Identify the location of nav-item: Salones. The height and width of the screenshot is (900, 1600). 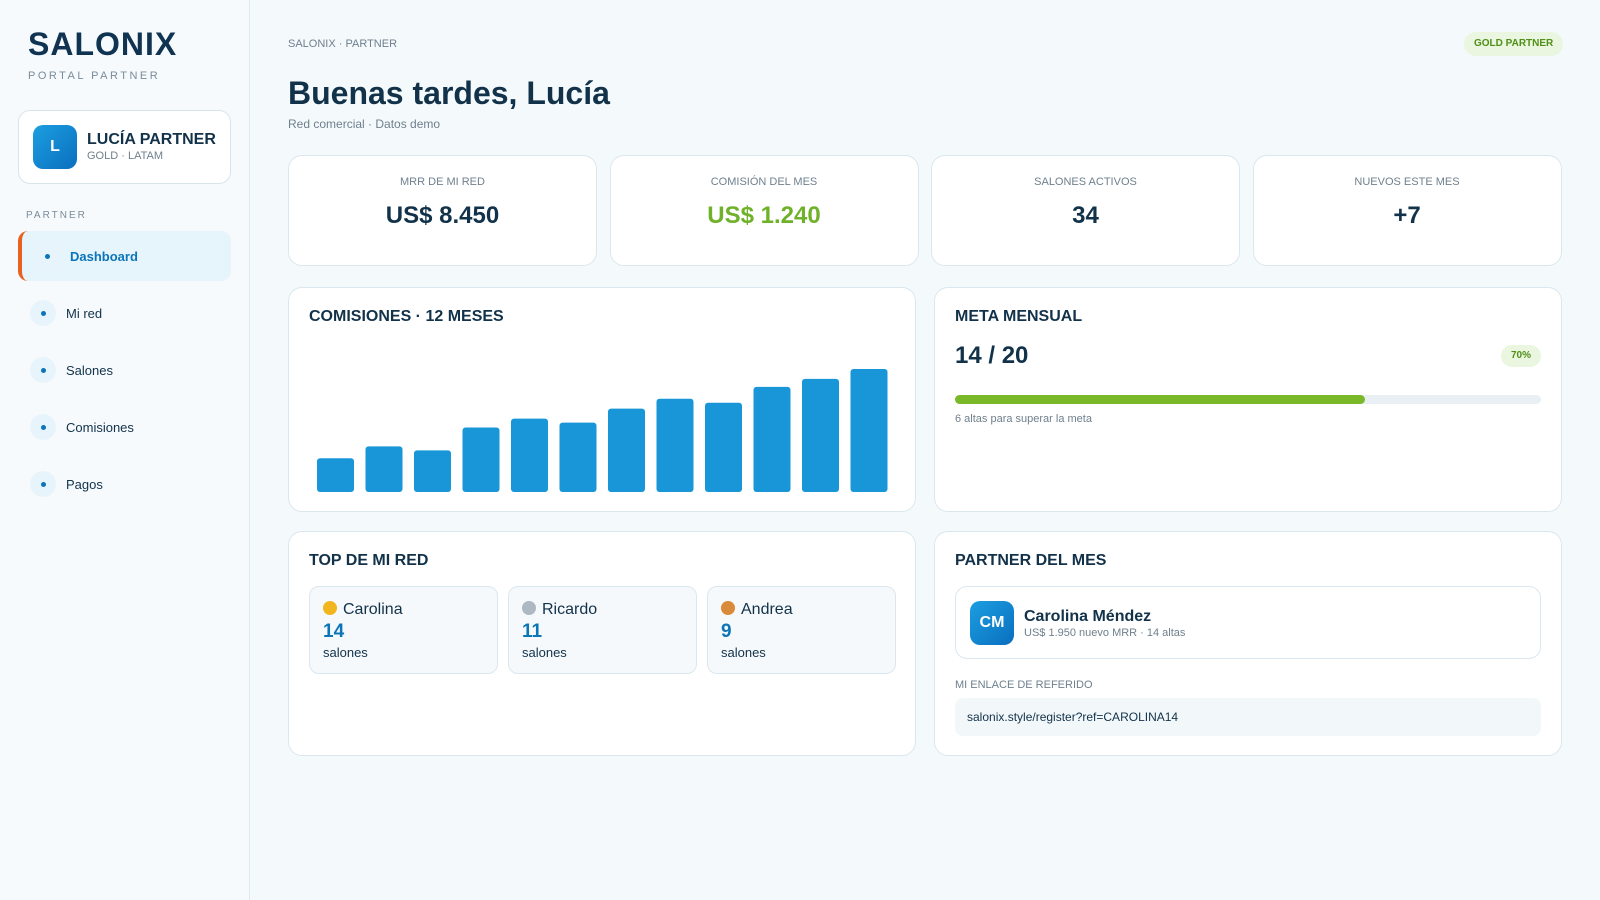
(124, 370).